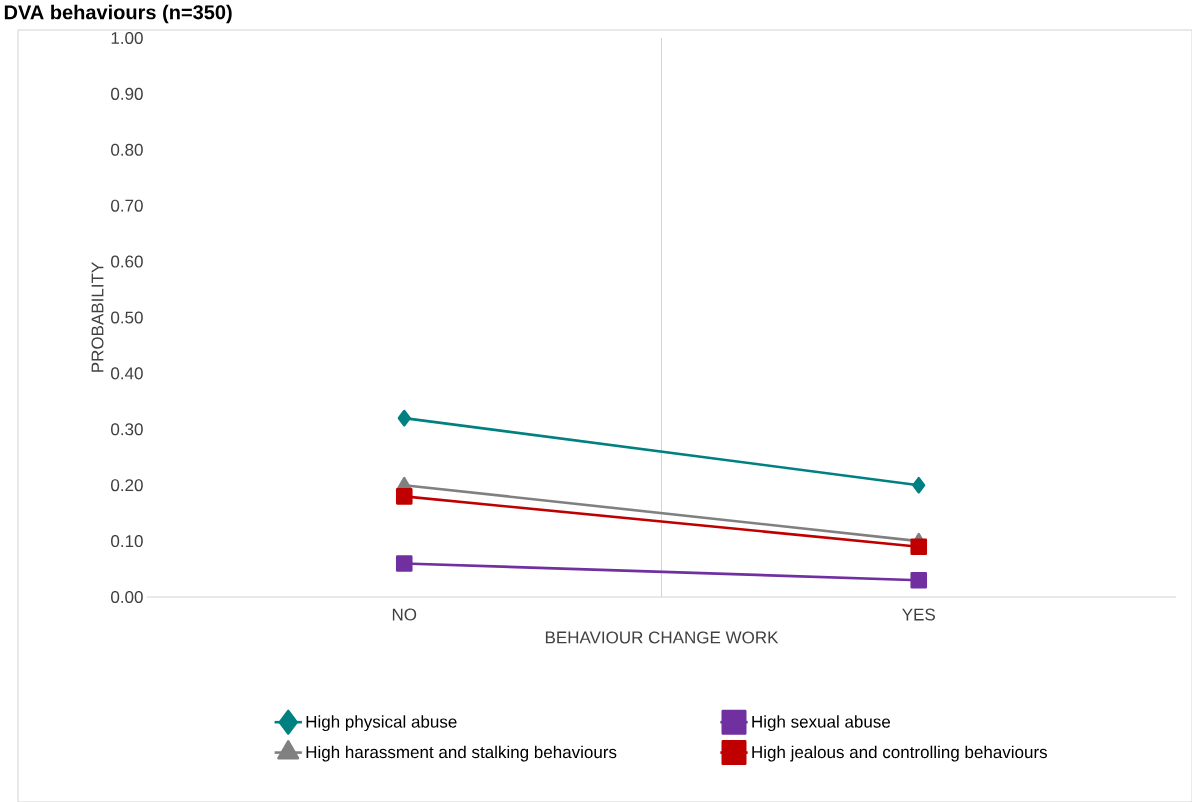  What do you see at coordinates (127, 38) in the screenshot?
I see `y-tick-label: 1.00` at bounding box center [127, 38].